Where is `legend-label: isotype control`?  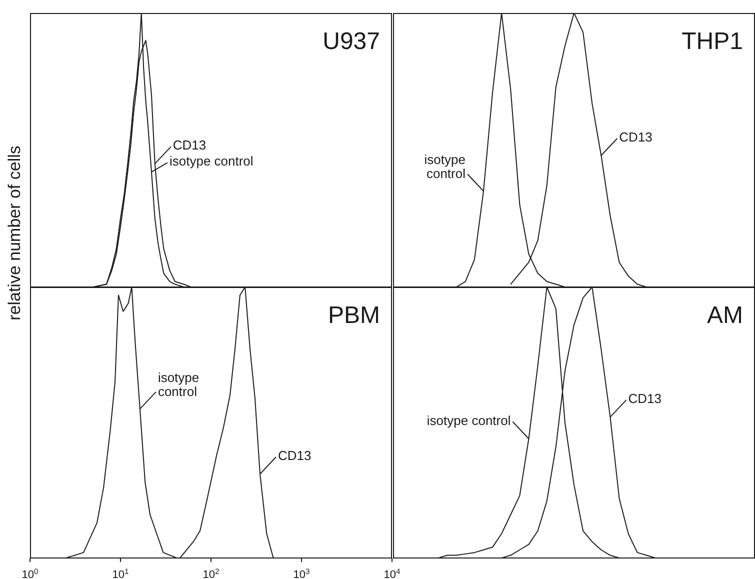 legend-label: isotype control is located at coordinates (211, 161).